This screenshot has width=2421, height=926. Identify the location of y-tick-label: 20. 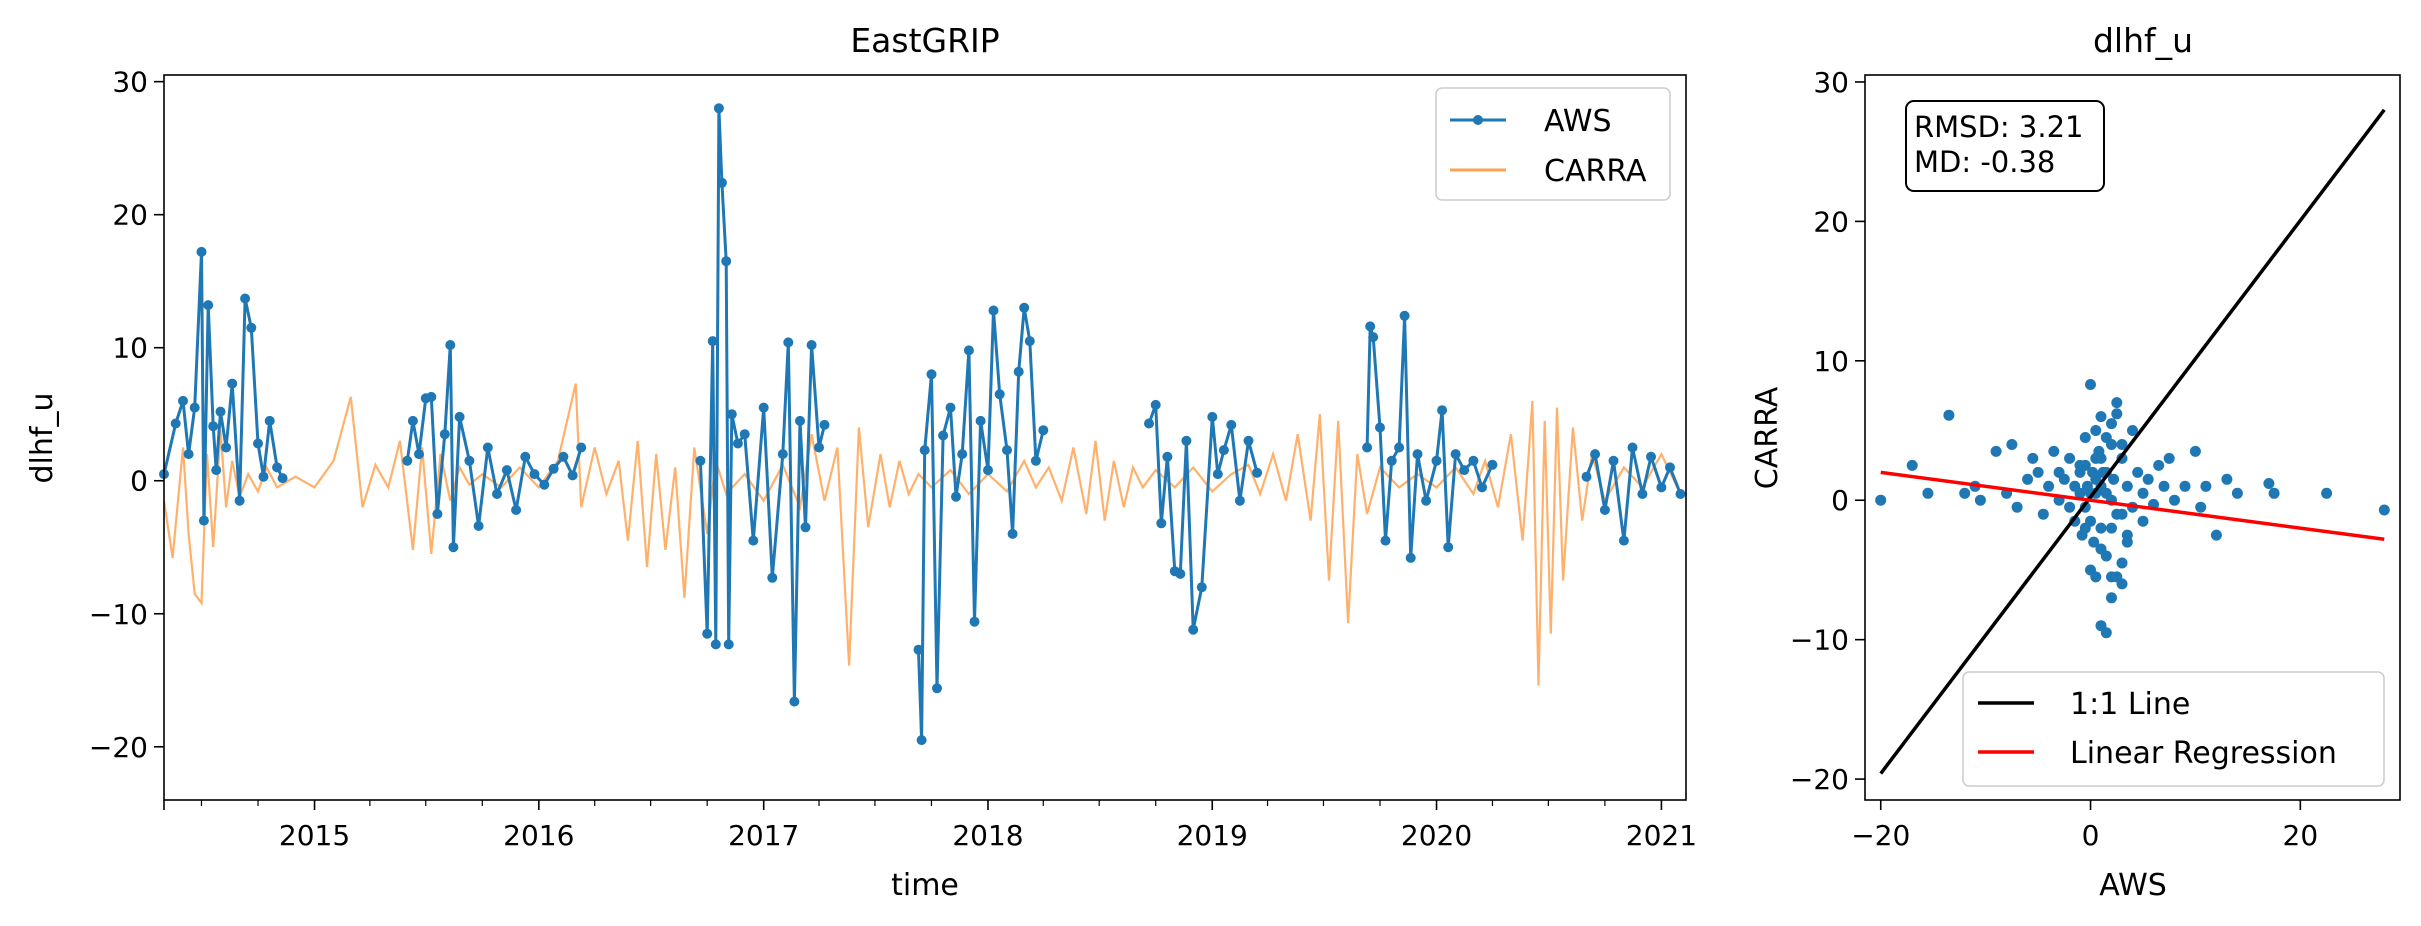
(1831, 221).